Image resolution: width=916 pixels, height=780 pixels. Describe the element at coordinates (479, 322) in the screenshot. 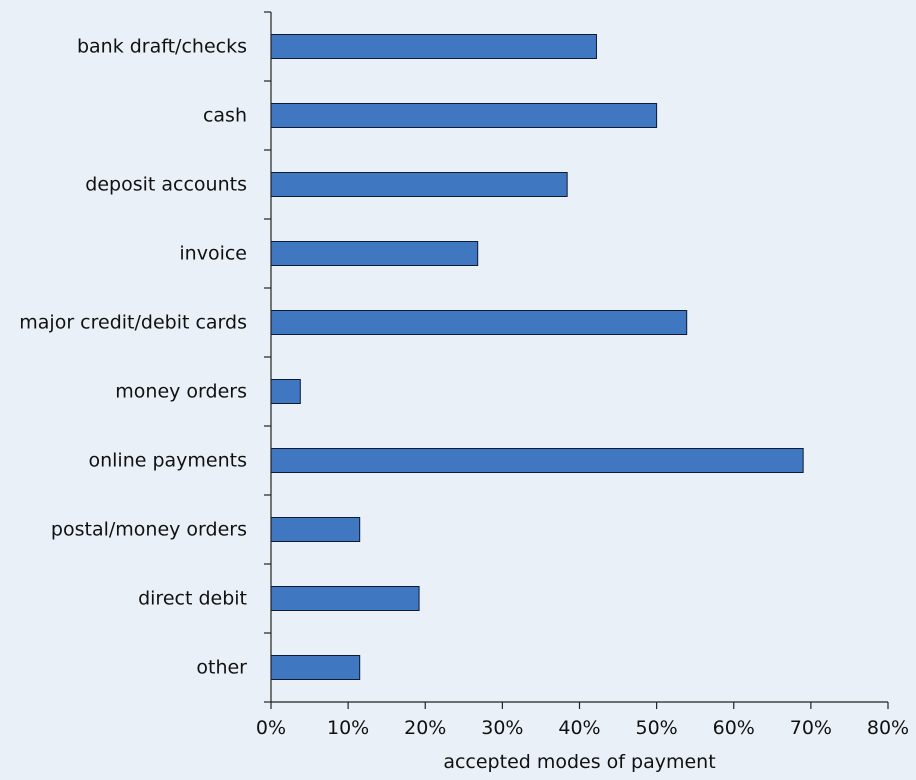

I see `bar-major-credit-debit-cards` at that location.